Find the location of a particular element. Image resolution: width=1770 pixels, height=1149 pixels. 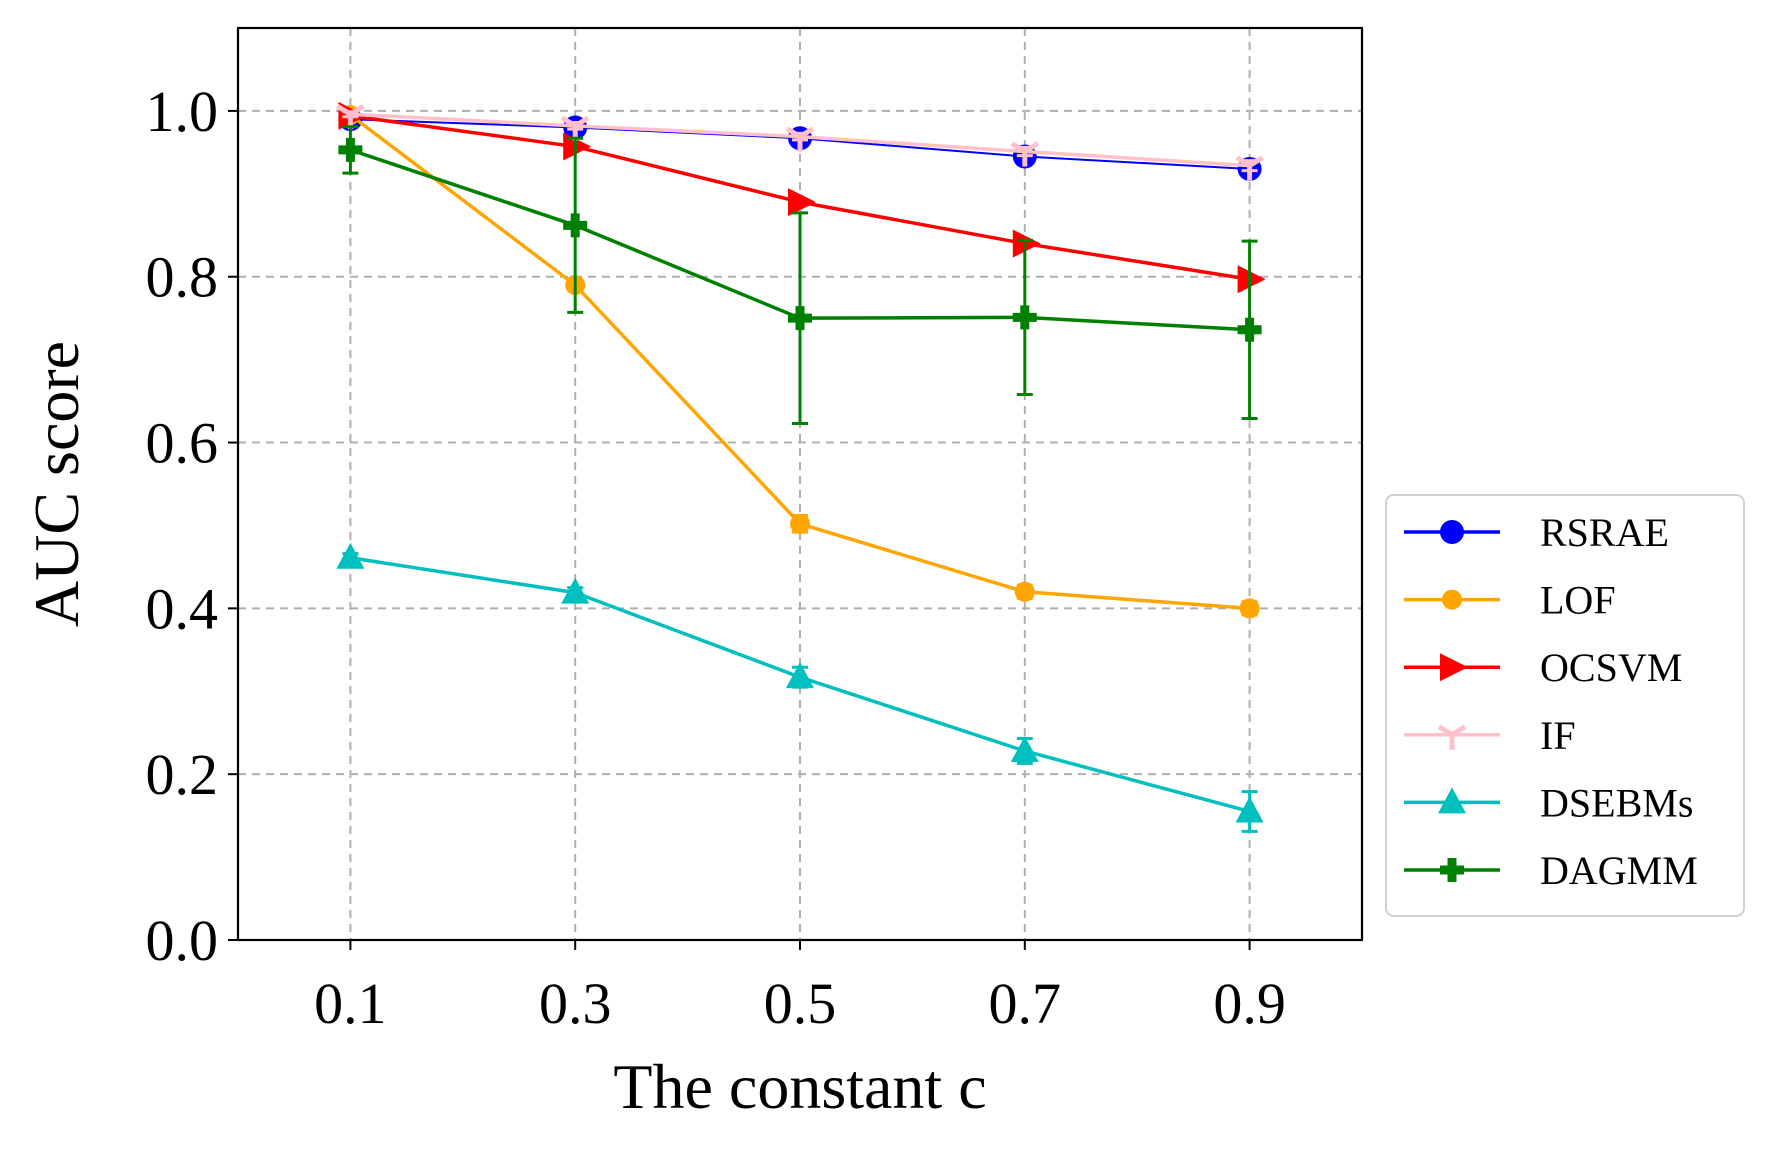

legend-label: OCSVM is located at coordinates (1611, 667).